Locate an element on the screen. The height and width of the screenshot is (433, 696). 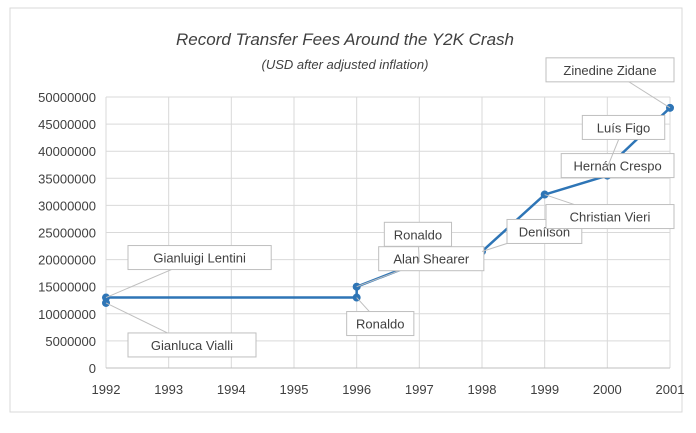
y-tick-label: 20000000 is located at coordinates (67, 260).